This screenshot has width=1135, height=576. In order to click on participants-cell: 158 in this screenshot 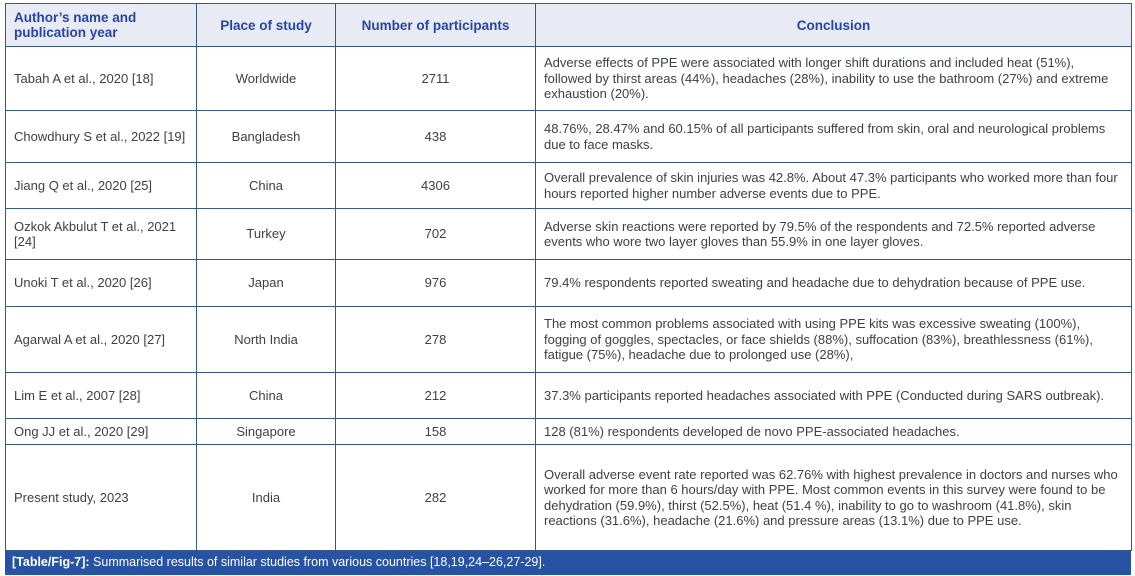, I will do `click(435, 431)`.